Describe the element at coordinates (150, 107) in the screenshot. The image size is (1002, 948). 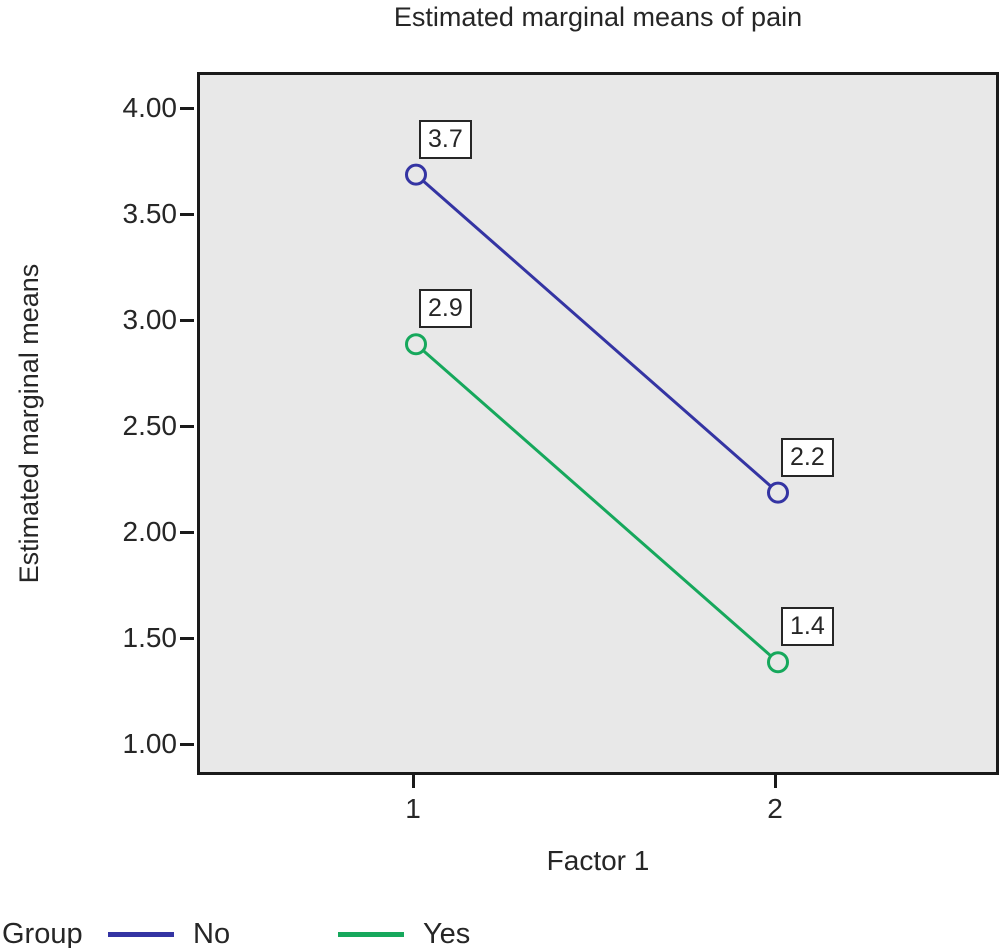
I see `y-tick-label: 4.00` at that location.